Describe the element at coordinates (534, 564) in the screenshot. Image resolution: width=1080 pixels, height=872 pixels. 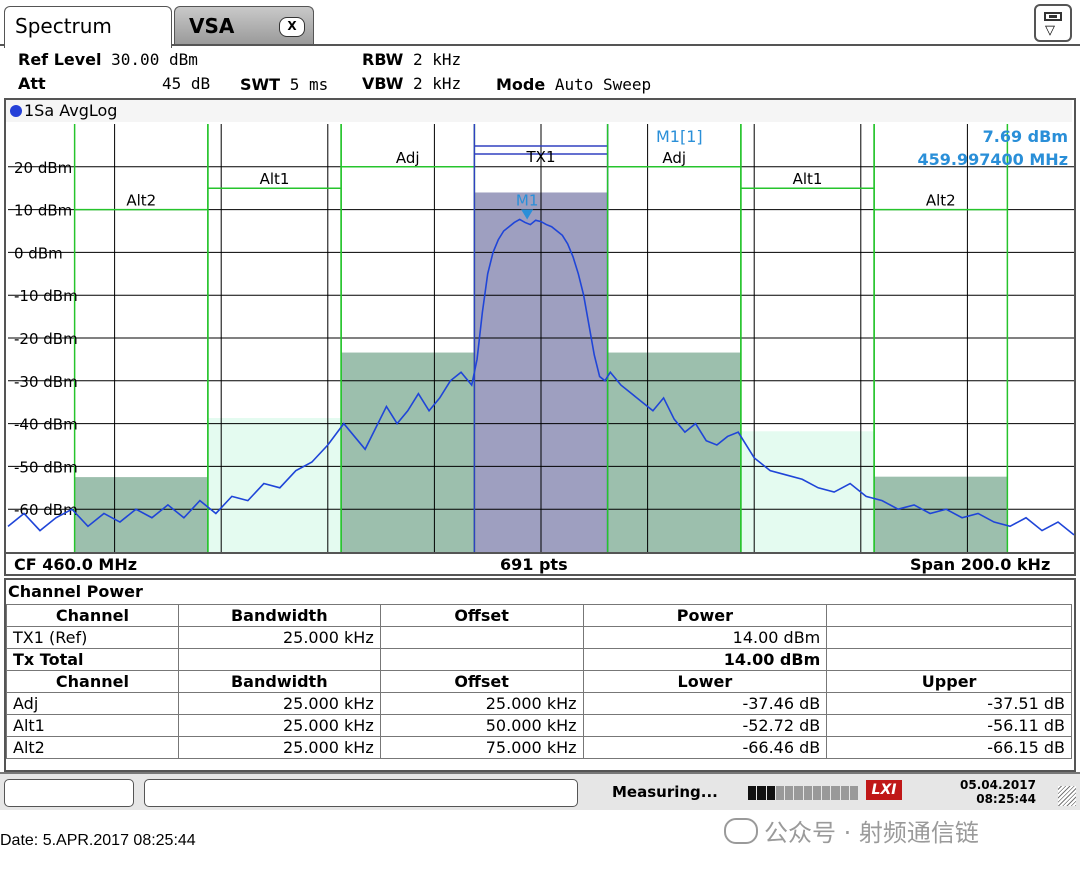
I see `sweep-points: 691 pts` at that location.